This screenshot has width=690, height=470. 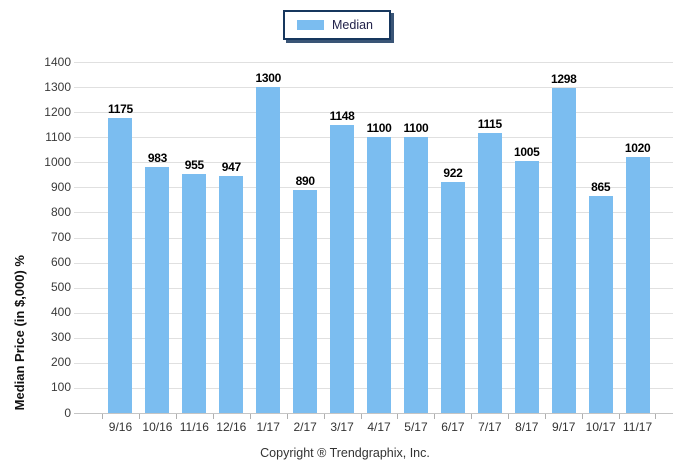 I want to click on bar-8/17: 1005, so click(x=527, y=279).